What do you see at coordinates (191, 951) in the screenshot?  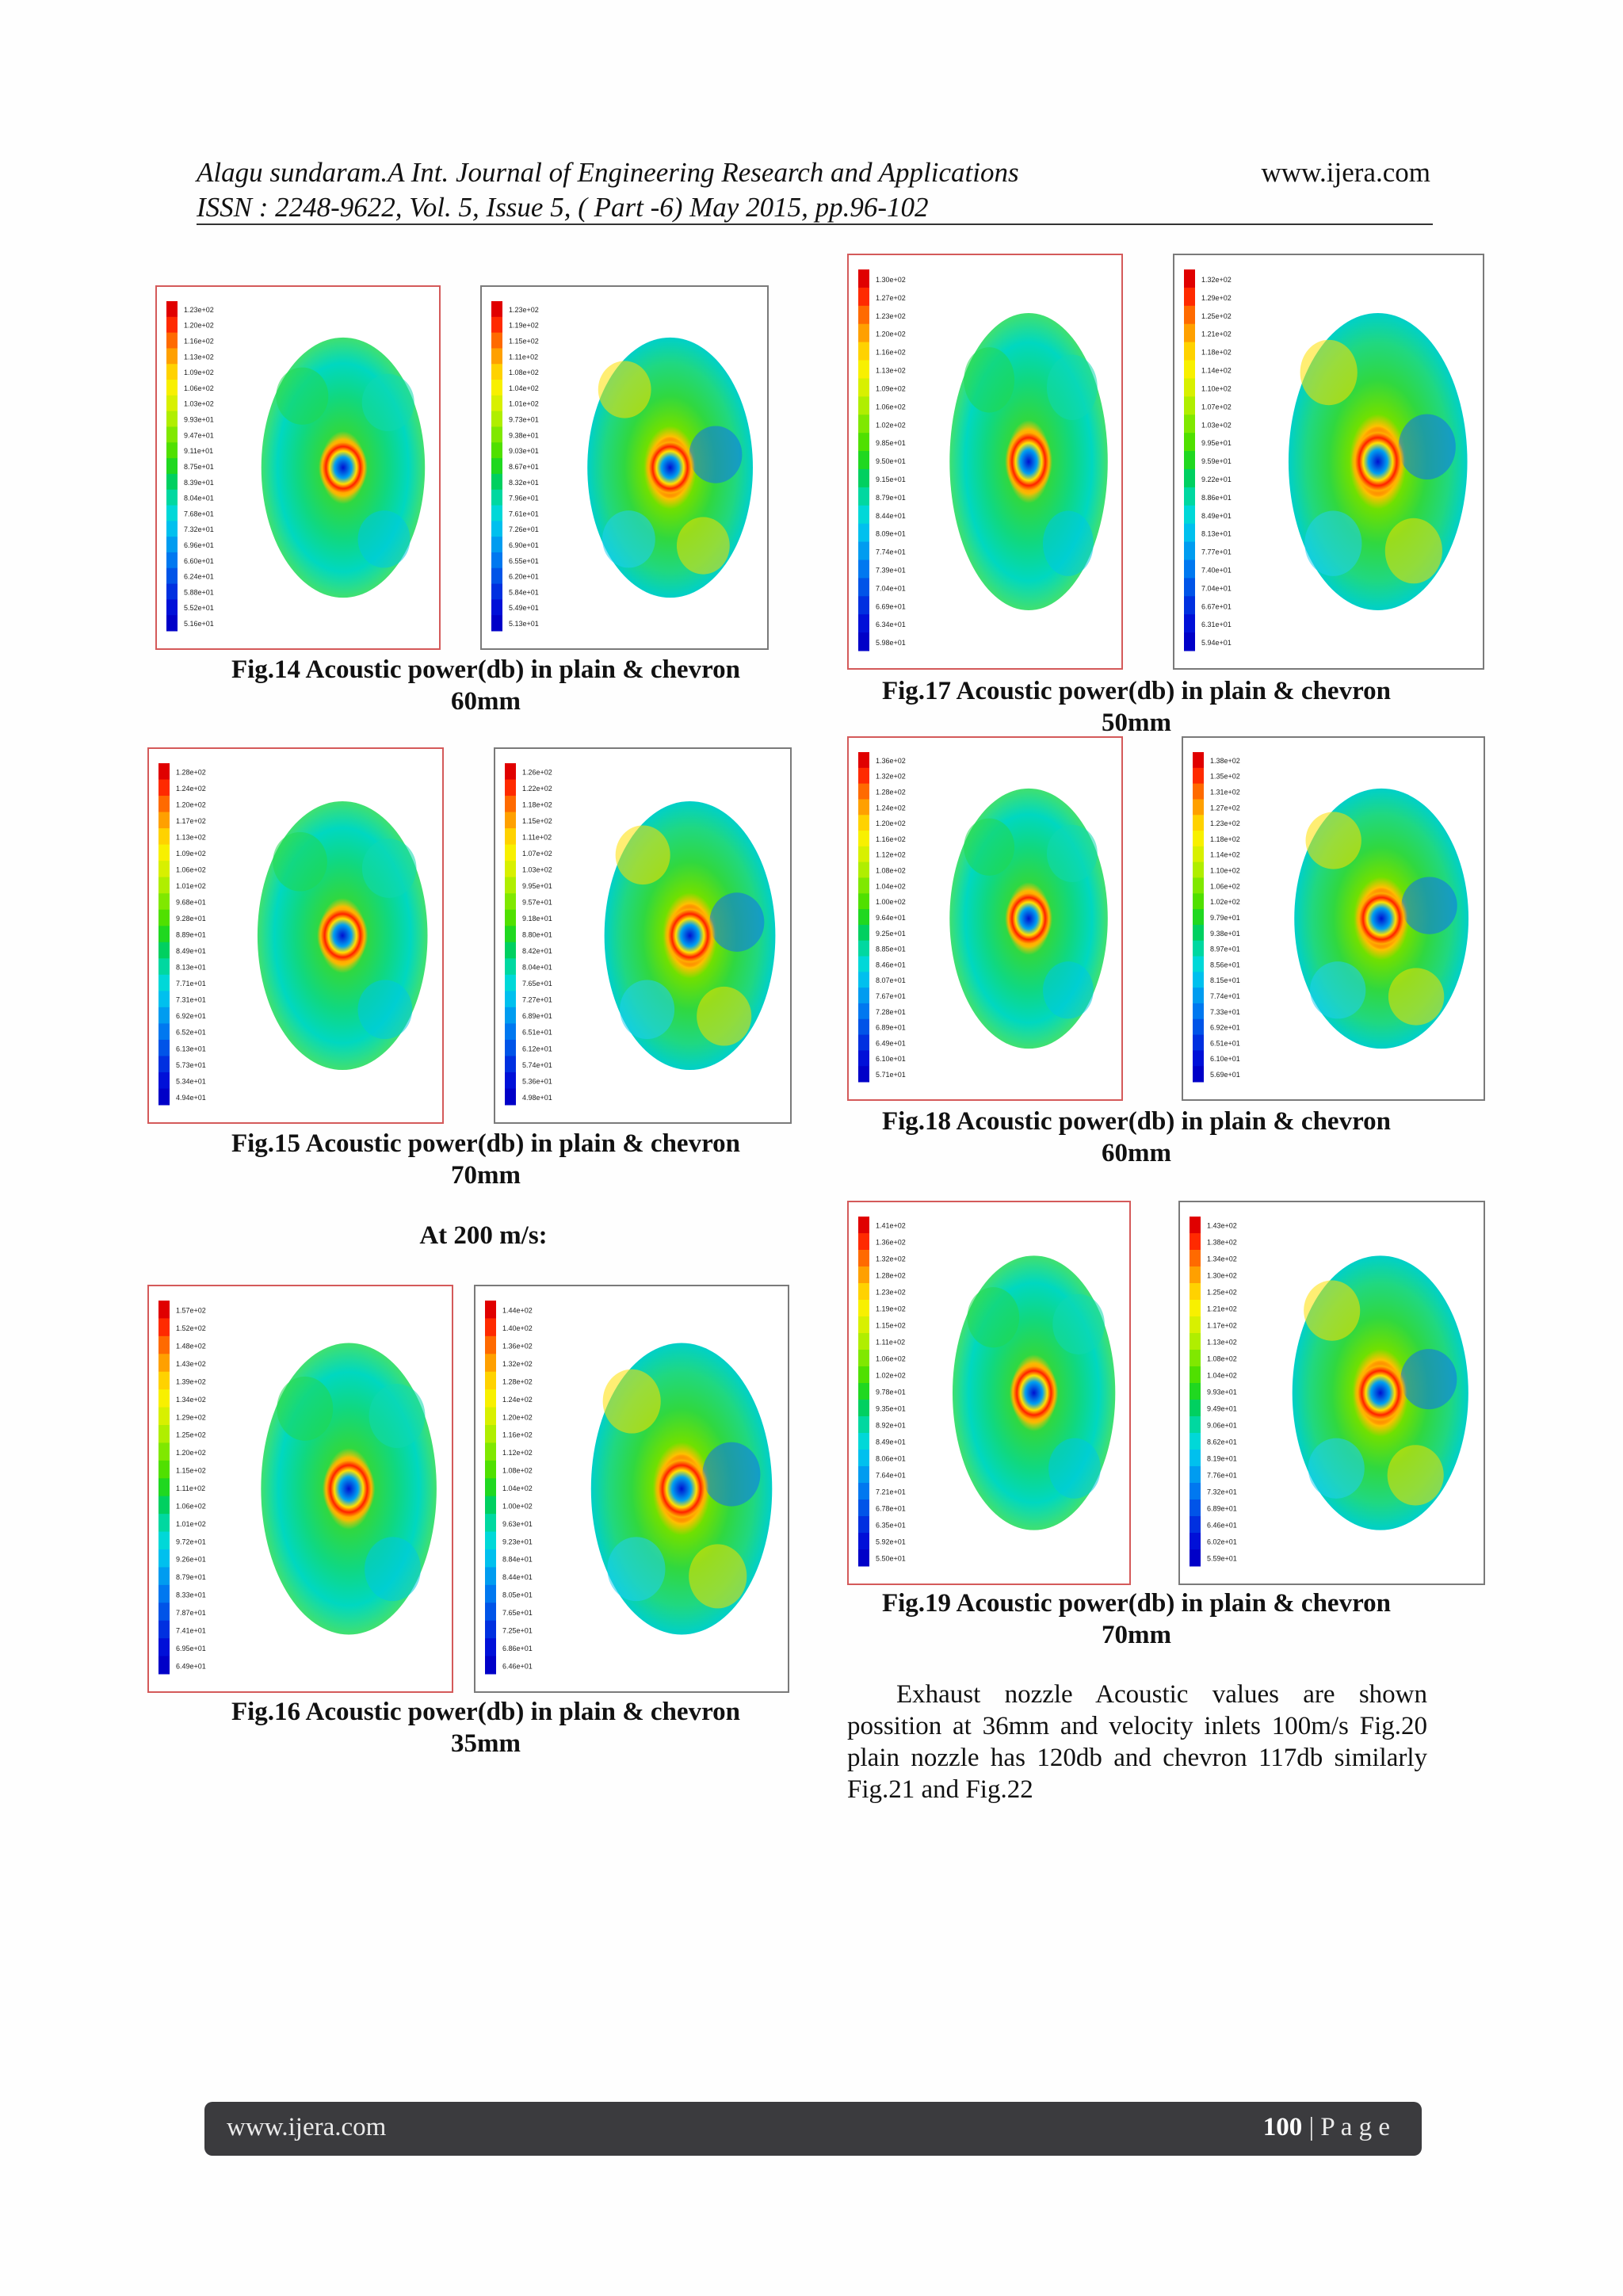 I see `legend-label: 8.49e+01` at bounding box center [191, 951].